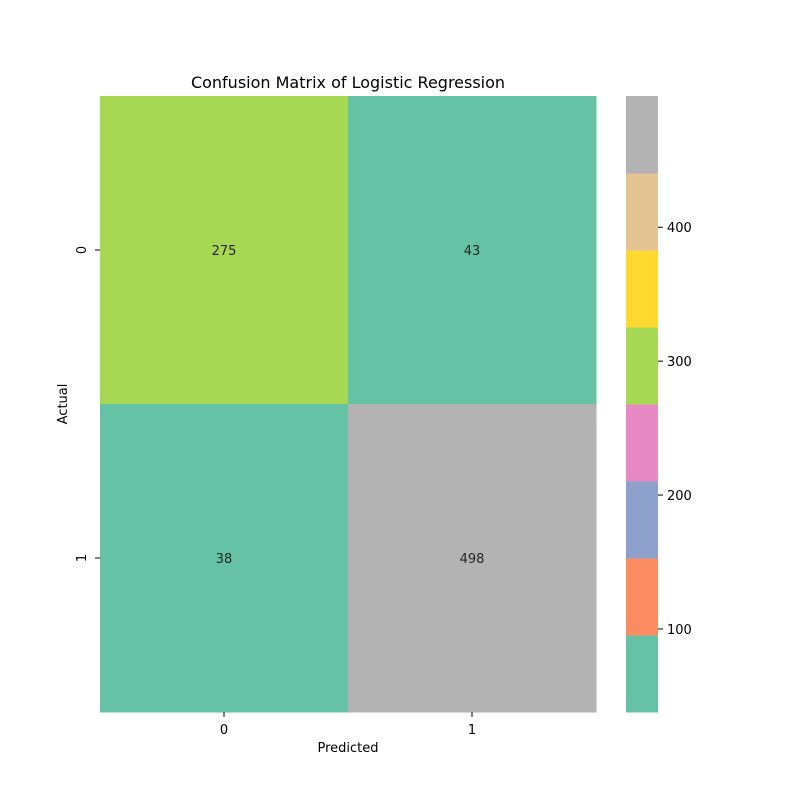 The image size is (800, 800). What do you see at coordinates (82, 558) in the screenshot?
I see `y-tick-label: 1` at bounding box center [82, 558].